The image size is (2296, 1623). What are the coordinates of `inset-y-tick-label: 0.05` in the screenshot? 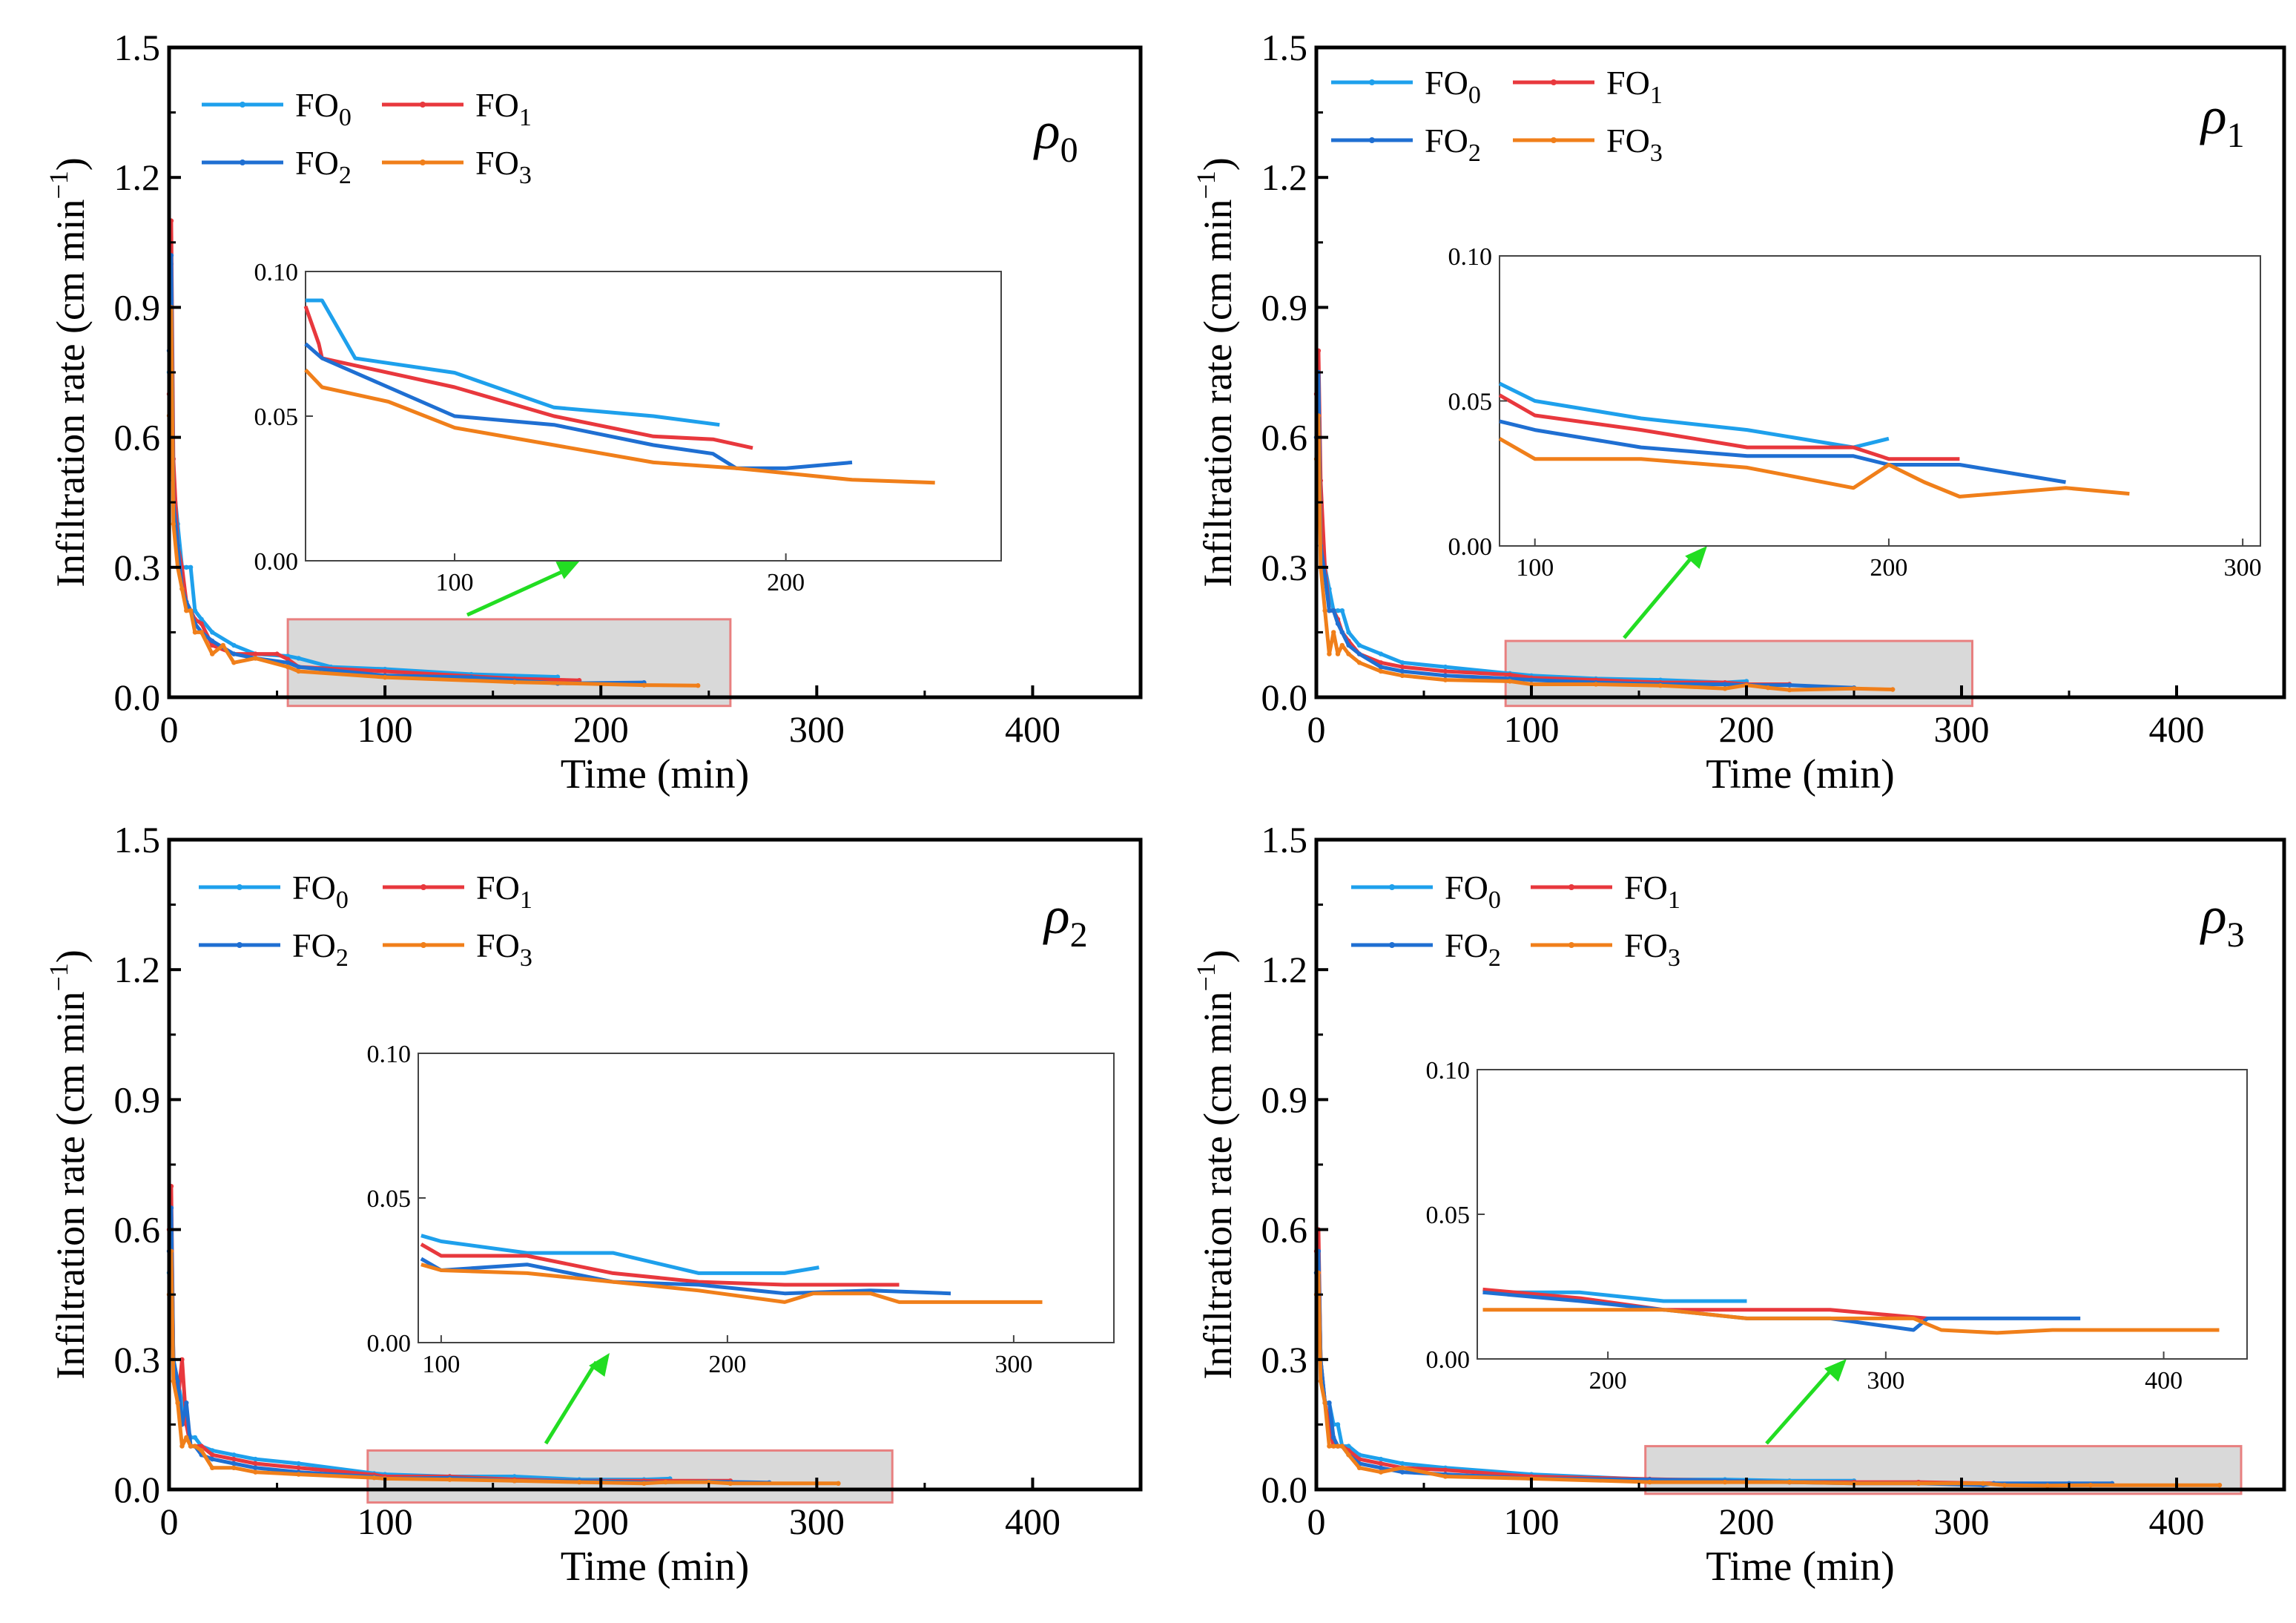 It's located at (277, 417).